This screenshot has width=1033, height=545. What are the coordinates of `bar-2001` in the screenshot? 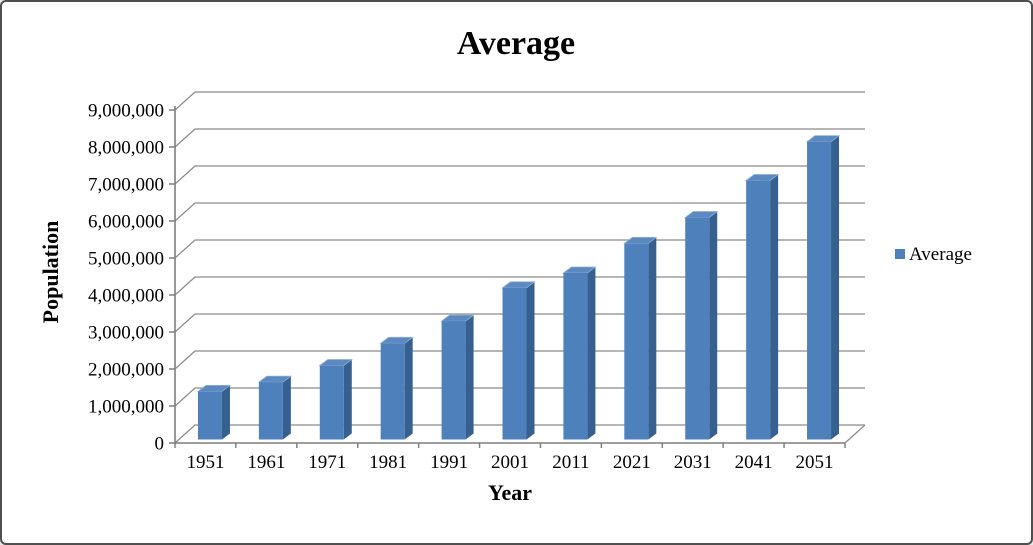 It's located at (518, 360).